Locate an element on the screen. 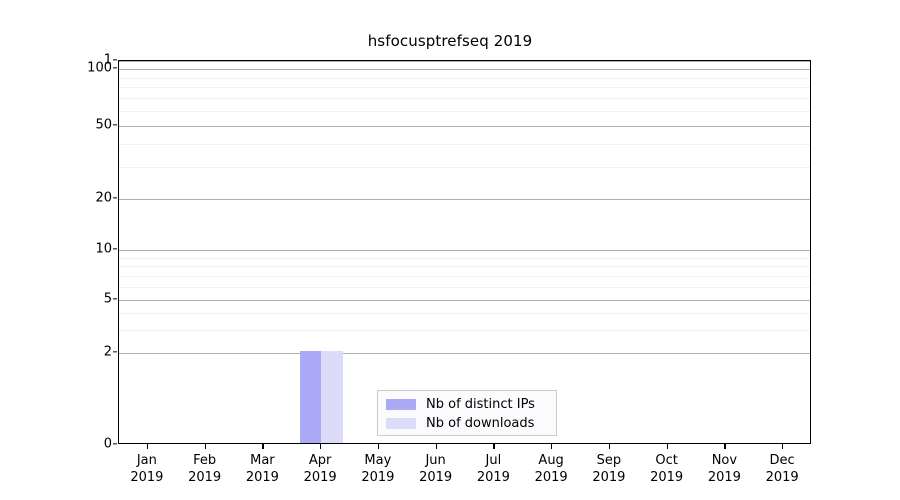 The width and height of the screenshot is (900, 500). y-tick-label: 100 is located at coordinates (99, 68).